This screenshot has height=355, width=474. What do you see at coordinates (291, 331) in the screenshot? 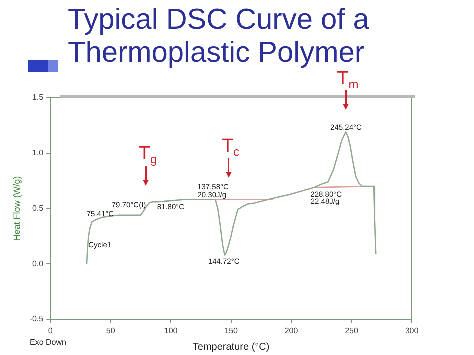
I see `x-tick-label: 200` at bounding box center [291, 331].